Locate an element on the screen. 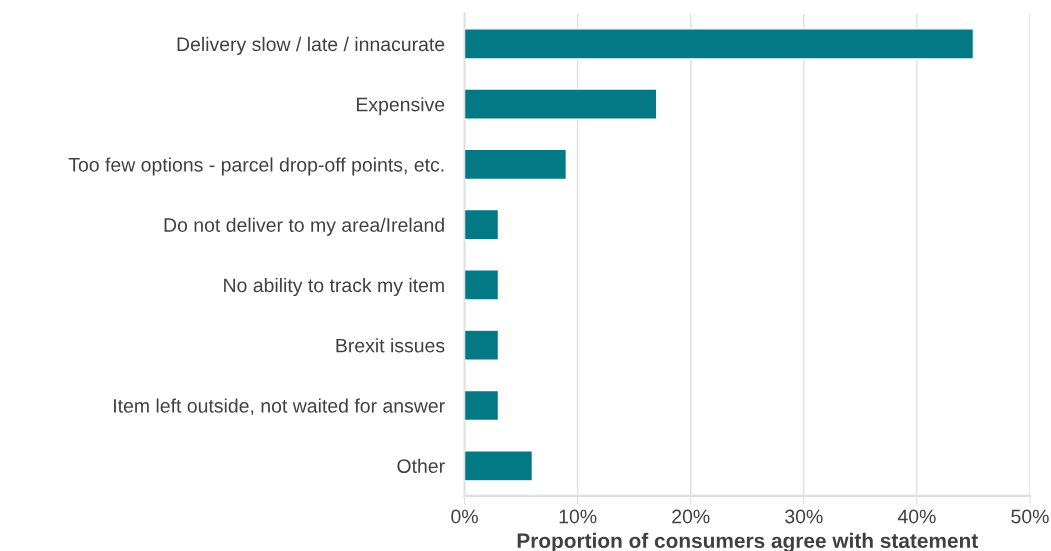 This screenshot has width=1051, height=551. x-tick-label: 10% is located at coordinates (578, 516).